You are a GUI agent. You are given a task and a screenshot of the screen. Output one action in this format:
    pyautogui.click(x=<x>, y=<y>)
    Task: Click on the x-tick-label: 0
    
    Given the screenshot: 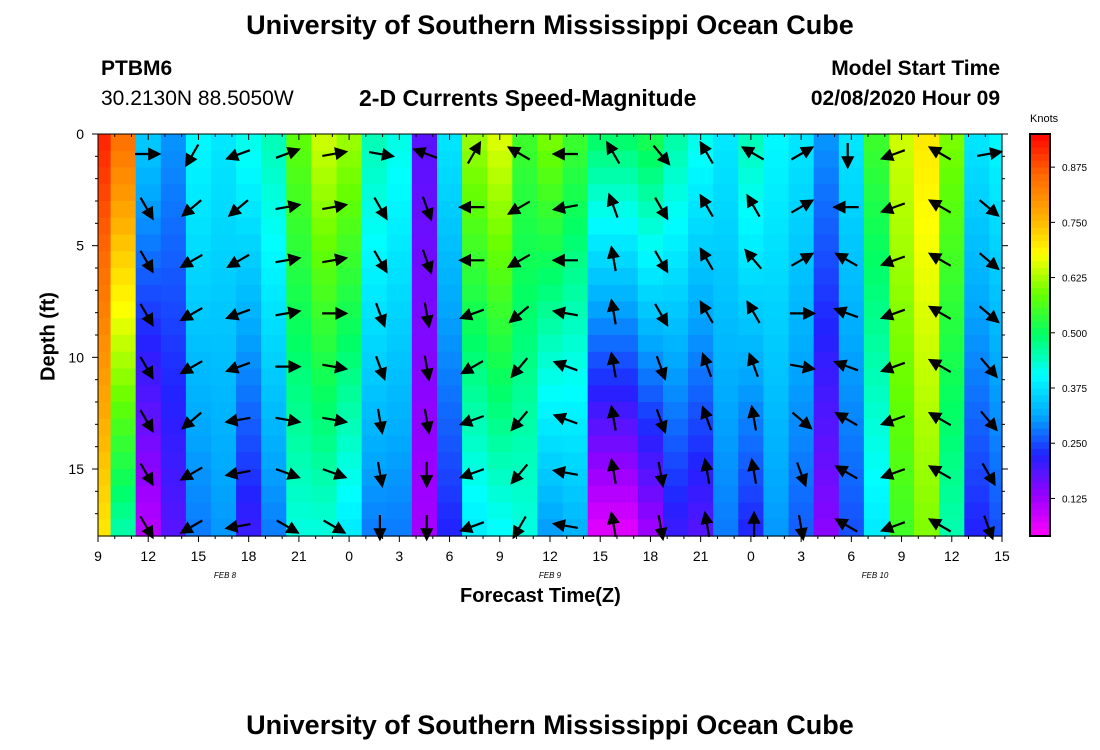 What is the action you would take?
    pyautogui.click(x=751, y=556)
    